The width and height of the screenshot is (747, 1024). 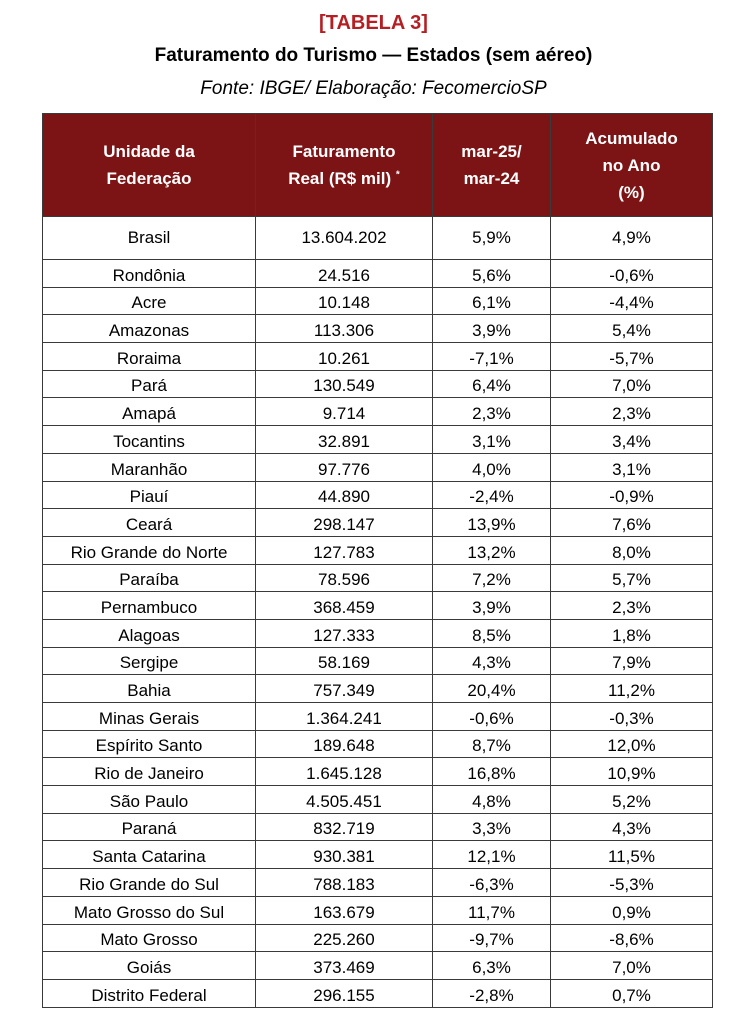 I want to click on column-header-line: Real (R$ mil), so click(x=340, y=178).